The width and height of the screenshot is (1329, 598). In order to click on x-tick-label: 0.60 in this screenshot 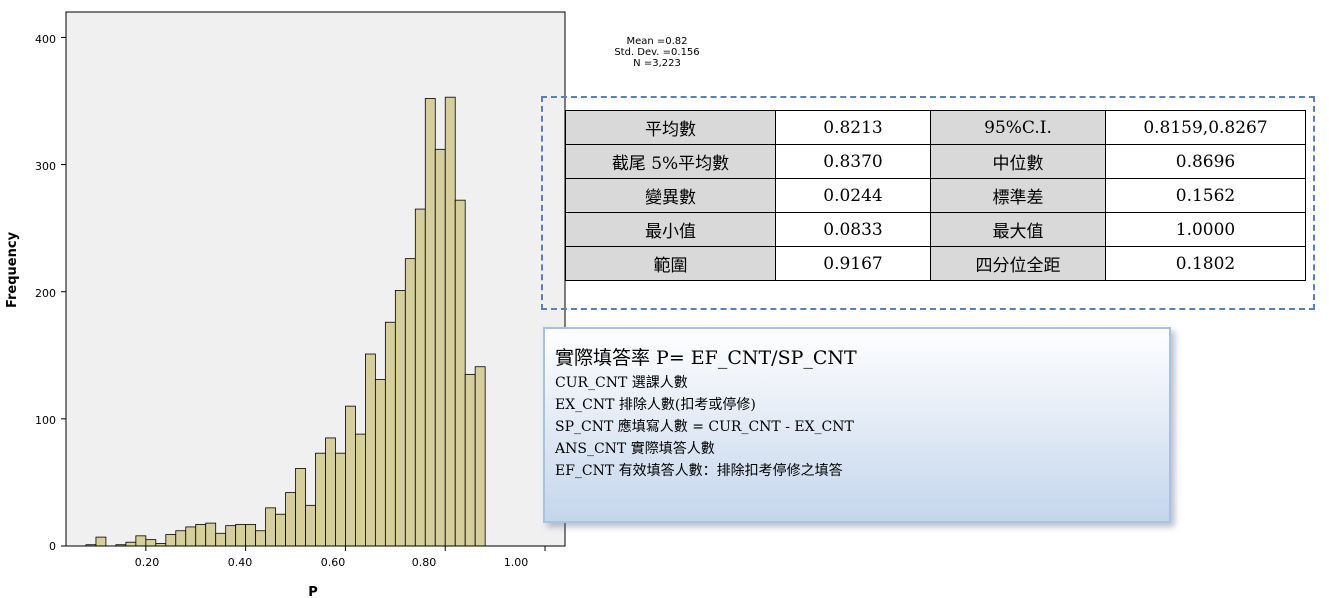, I will do `click(333, 562)`.